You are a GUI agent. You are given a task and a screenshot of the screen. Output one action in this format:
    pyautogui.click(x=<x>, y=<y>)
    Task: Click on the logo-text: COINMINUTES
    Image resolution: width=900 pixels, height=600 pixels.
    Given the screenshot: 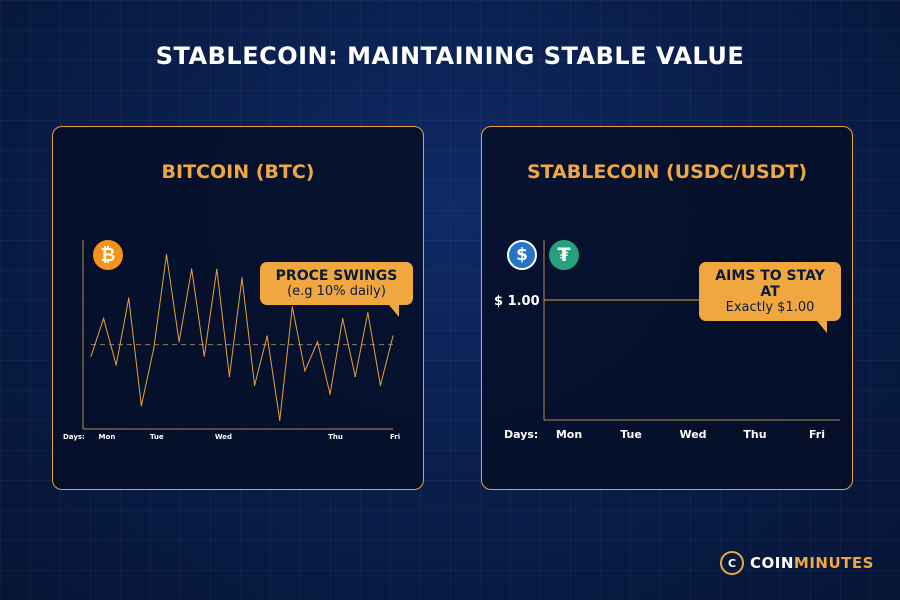 What is the action you would take?
    pyautogui.click(x=812, y=563)
    